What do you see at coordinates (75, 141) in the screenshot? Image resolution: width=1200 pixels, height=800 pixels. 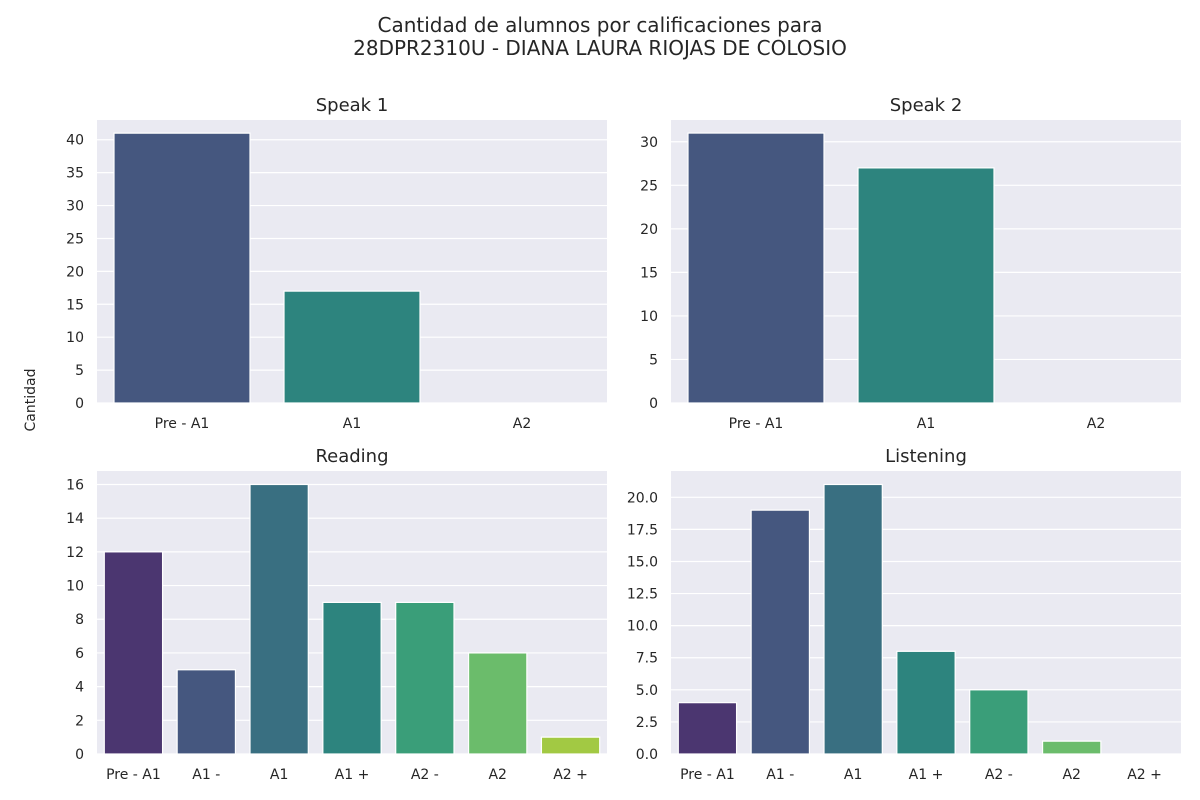 I see `y-tick-label: 40` at bounding box center [75, 141].